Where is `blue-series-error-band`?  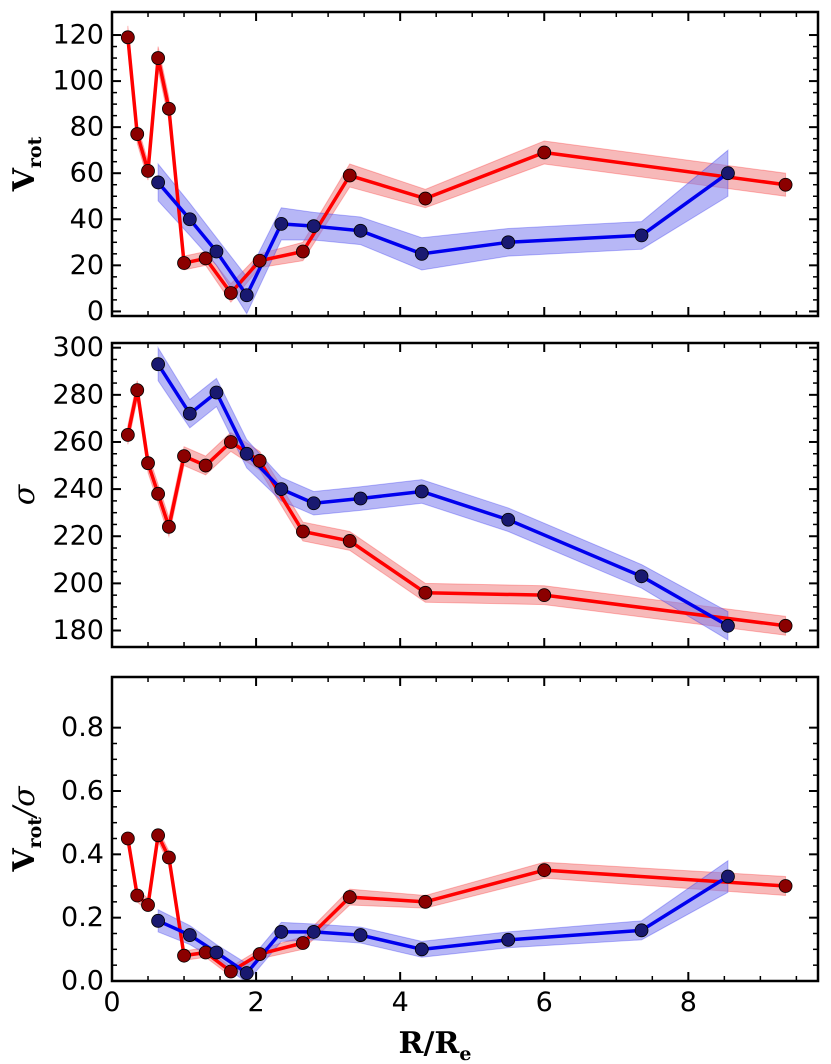
blue-series-error-band is located at coordinates (443, 232).